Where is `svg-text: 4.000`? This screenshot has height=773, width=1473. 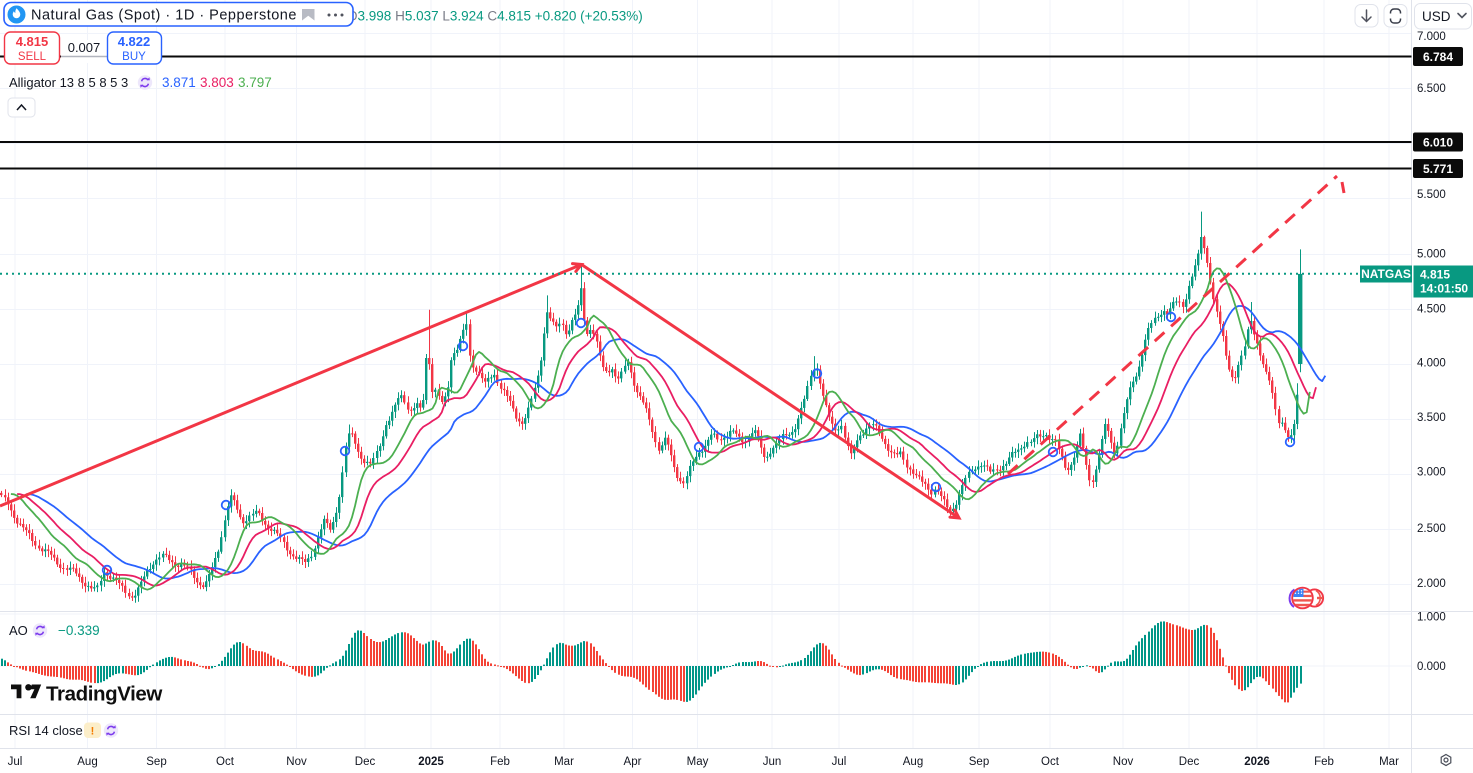 svg-text: 4.000 is located at coordinates (1431, 364).